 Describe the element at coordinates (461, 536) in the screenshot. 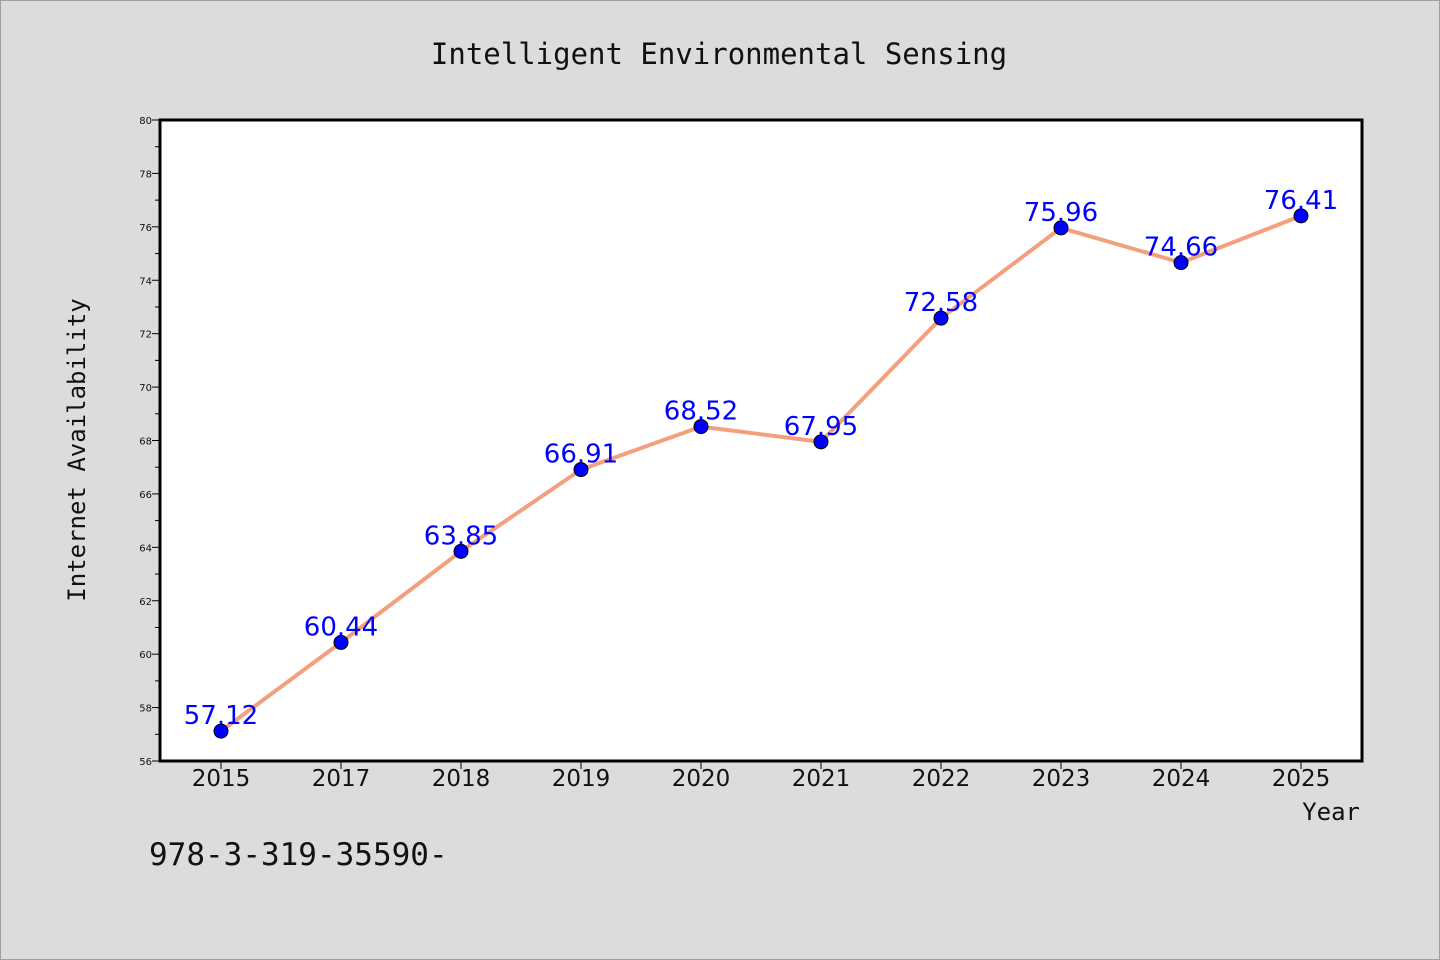

I see `data-label: 63.85` at that location.